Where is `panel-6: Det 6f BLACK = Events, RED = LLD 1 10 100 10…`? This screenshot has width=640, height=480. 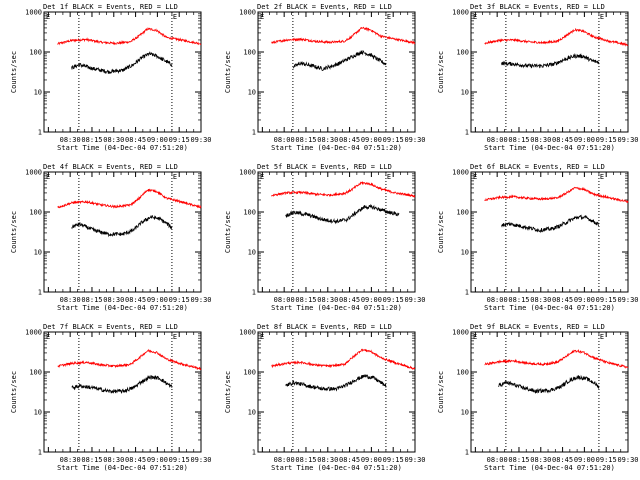 panel-6: Det 6f BLACK = Events, RED = LLD 1 10 100 10… is located at coordinates (538, 237).